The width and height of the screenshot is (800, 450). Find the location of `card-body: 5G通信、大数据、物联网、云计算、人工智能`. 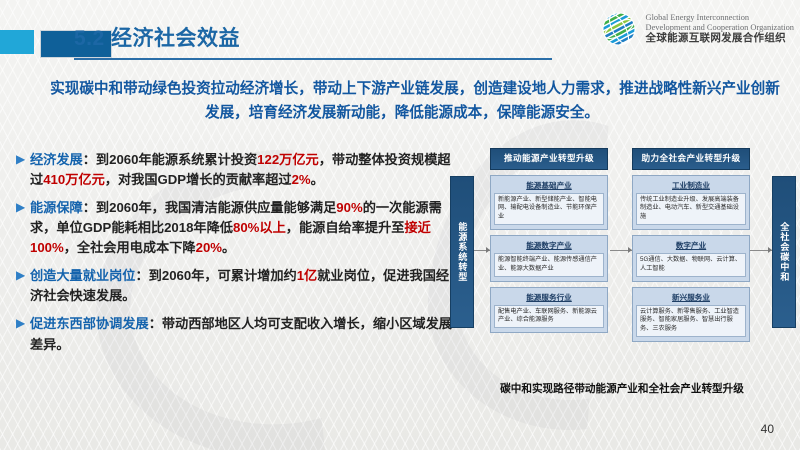

card-body: 5G通信、大数据、物联网、云计算、人工智能 is located at coordinates (691, 264).